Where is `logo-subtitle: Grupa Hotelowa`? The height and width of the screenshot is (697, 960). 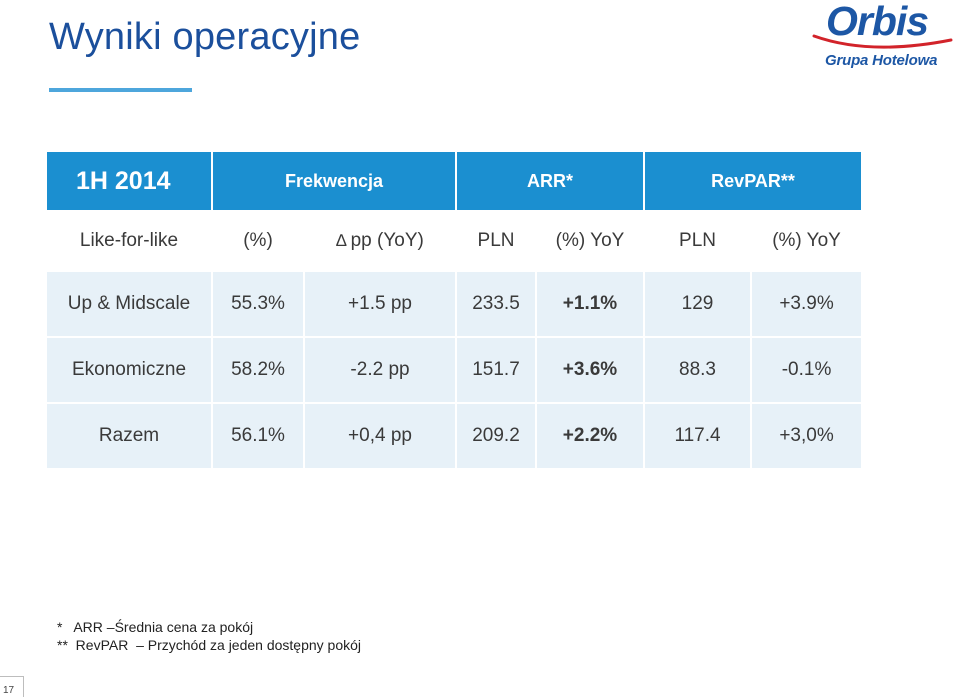
logo-subtitle: Grupa Hotelowa is located at coordinates (881, 60).